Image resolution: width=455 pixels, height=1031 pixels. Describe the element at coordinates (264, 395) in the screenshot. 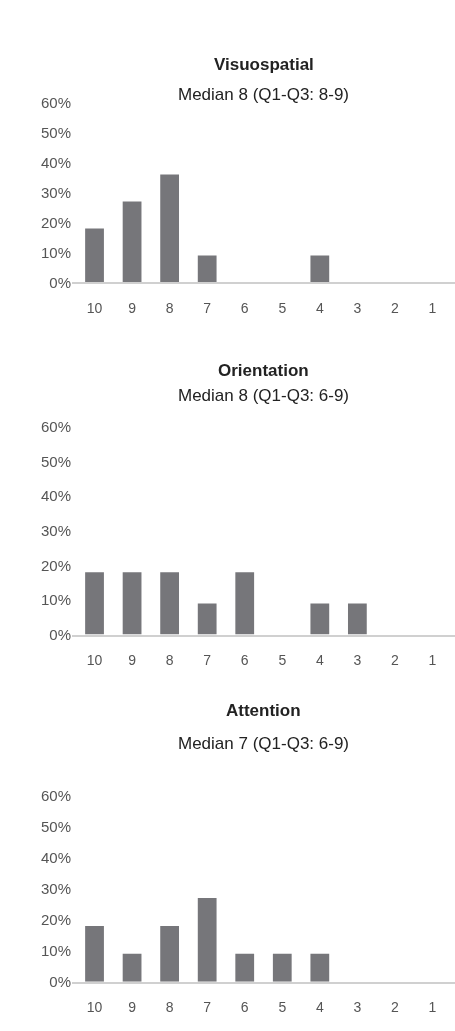

I see `chart-subtitle: Median 8 (Q1-Q3: 6-9)` at that location.